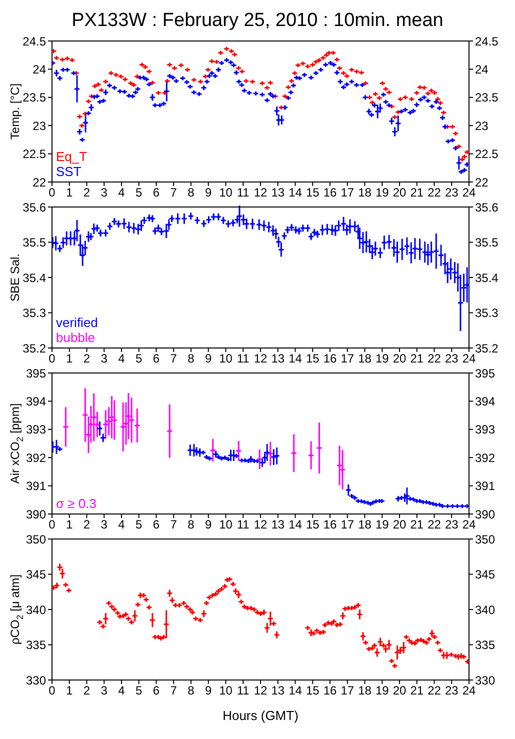 This screenshot has width=515, height=739. What do you see at coordinates (34, 277) in the screenshot?
I see `y-tick-label: 35.4` at bounding box center [34, 277].